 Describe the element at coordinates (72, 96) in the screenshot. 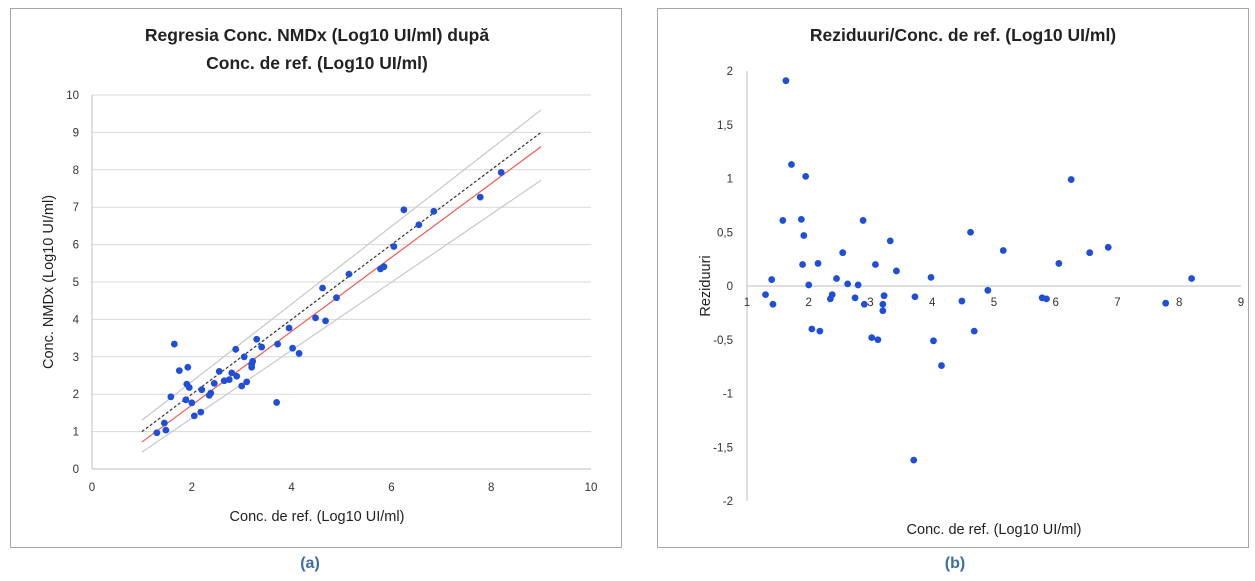

I see `chart-a-y-tick: 10` at that location.